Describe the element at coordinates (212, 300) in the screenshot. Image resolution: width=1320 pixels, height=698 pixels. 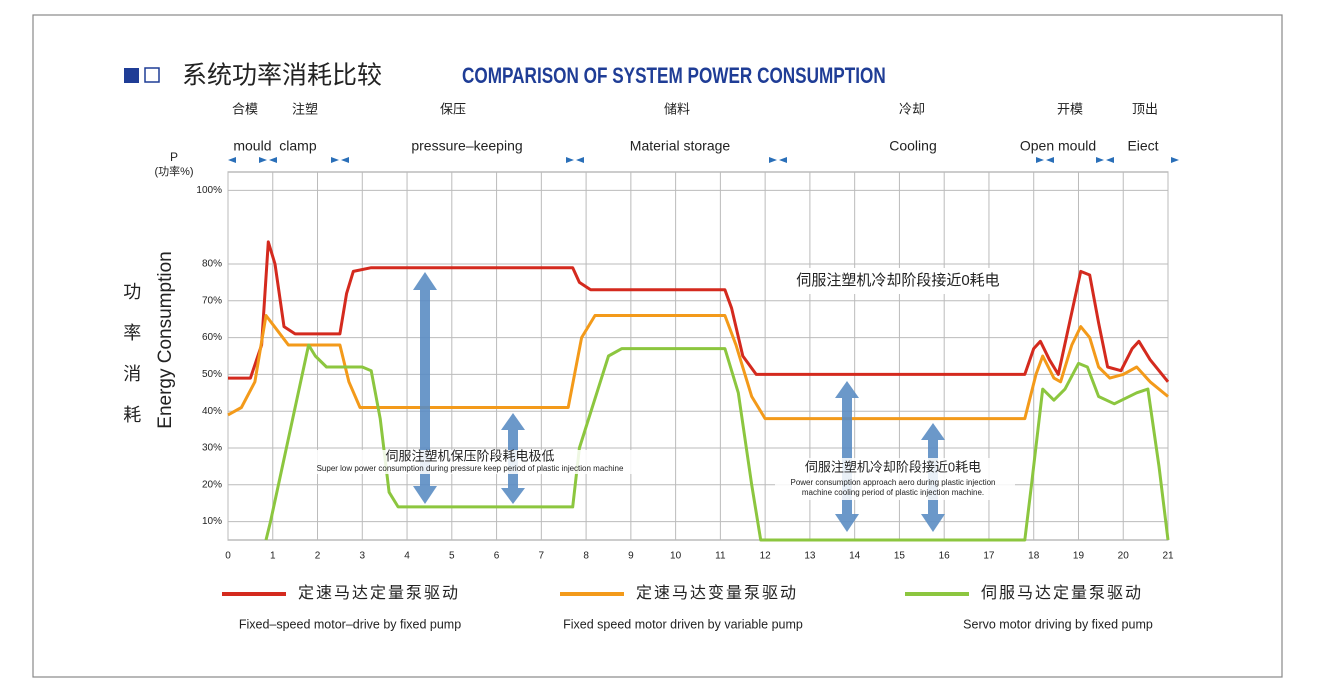
I see `y-tick-label: 70%` at that location.